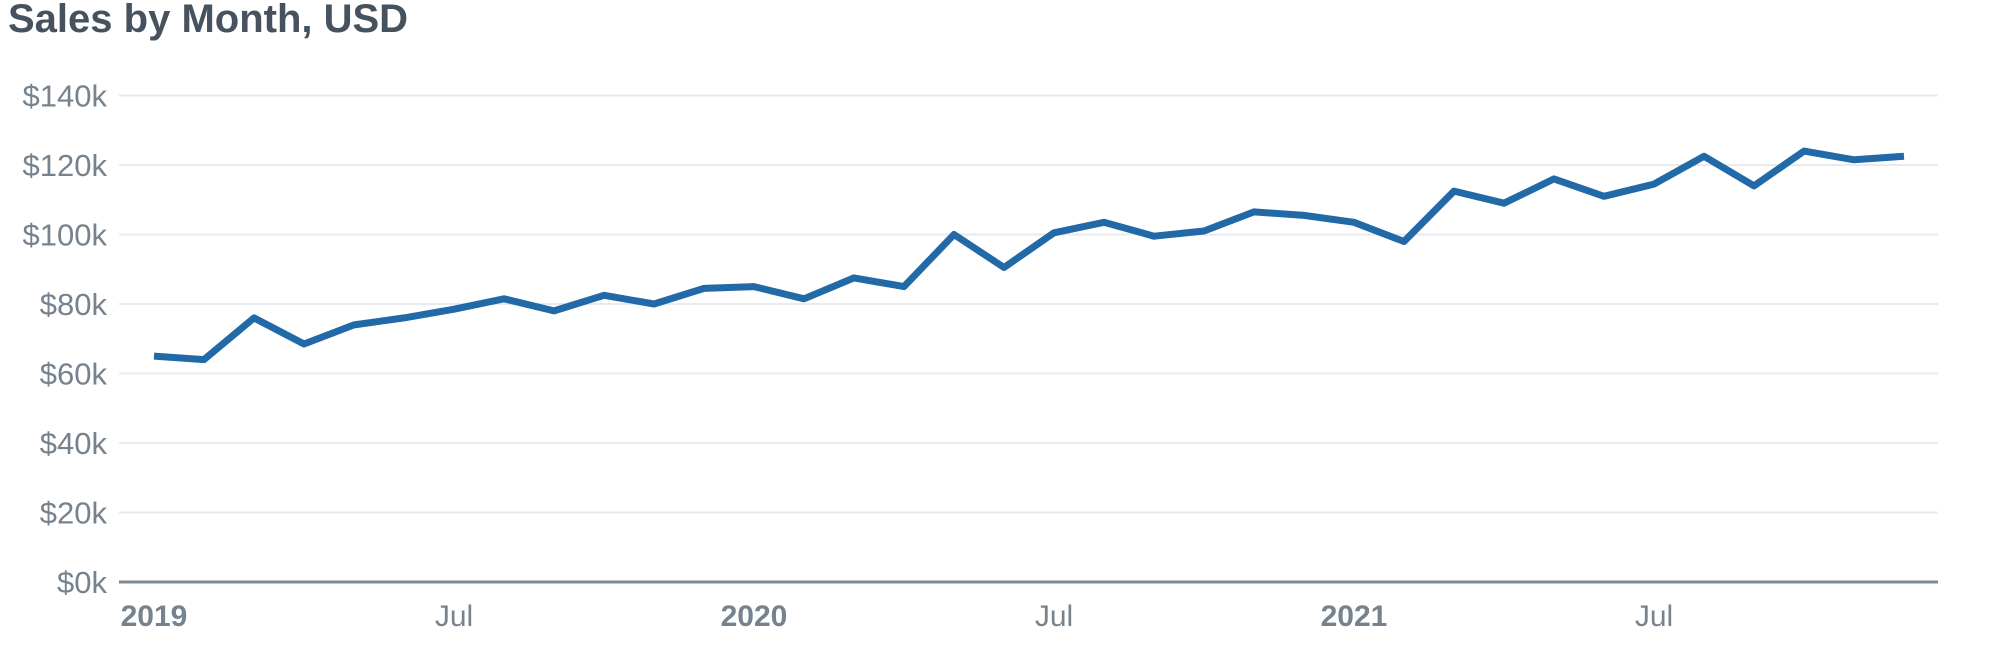 Image resolution: width=1998 pixels, height=660 pixels. I want to click on y-tick-label: $100k, so click(65, 235).